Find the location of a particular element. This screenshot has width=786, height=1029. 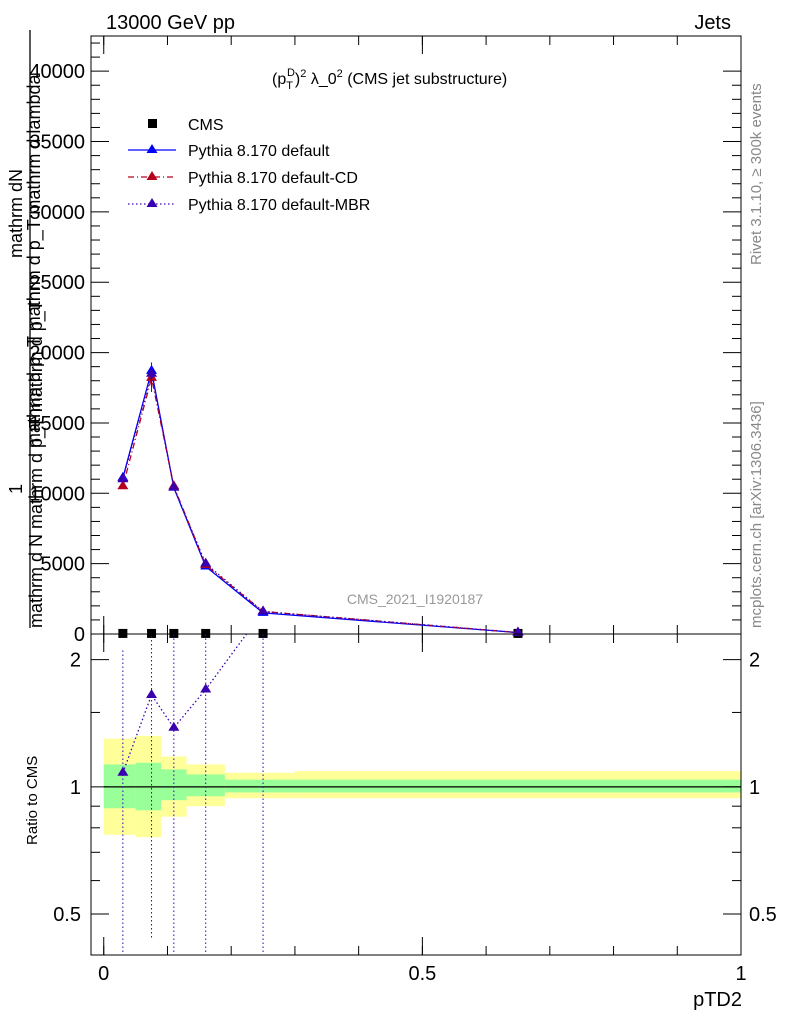

main-title-body: ) is located at coordinates (297, 79).